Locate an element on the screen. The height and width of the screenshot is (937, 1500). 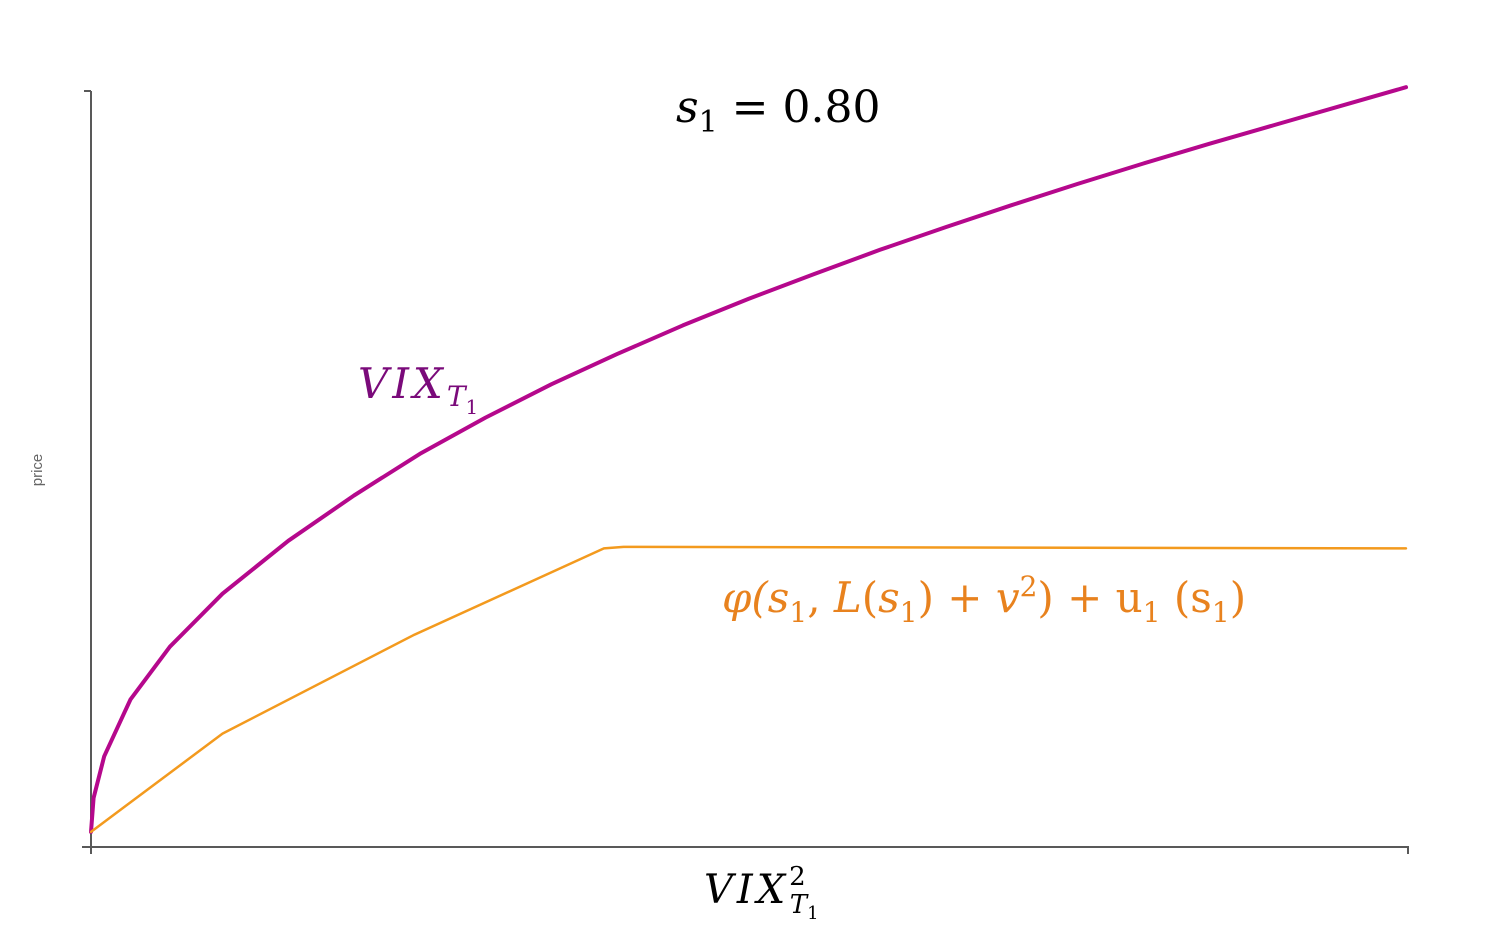
phi-t7: s is located at coordinates (889, 597).